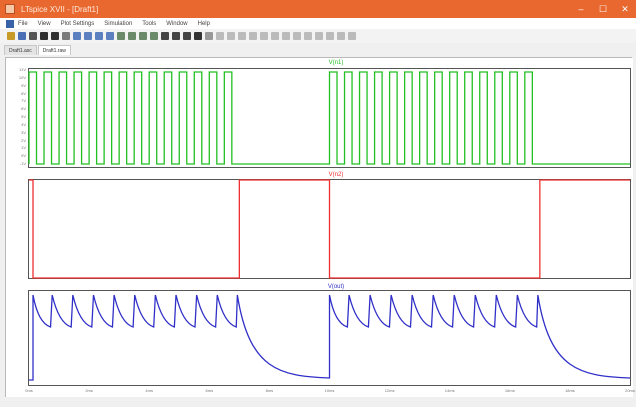  What do you see at coordinates (341, 36) in the screenshot?
I see `text-icon` at bounding box center [341, 36].